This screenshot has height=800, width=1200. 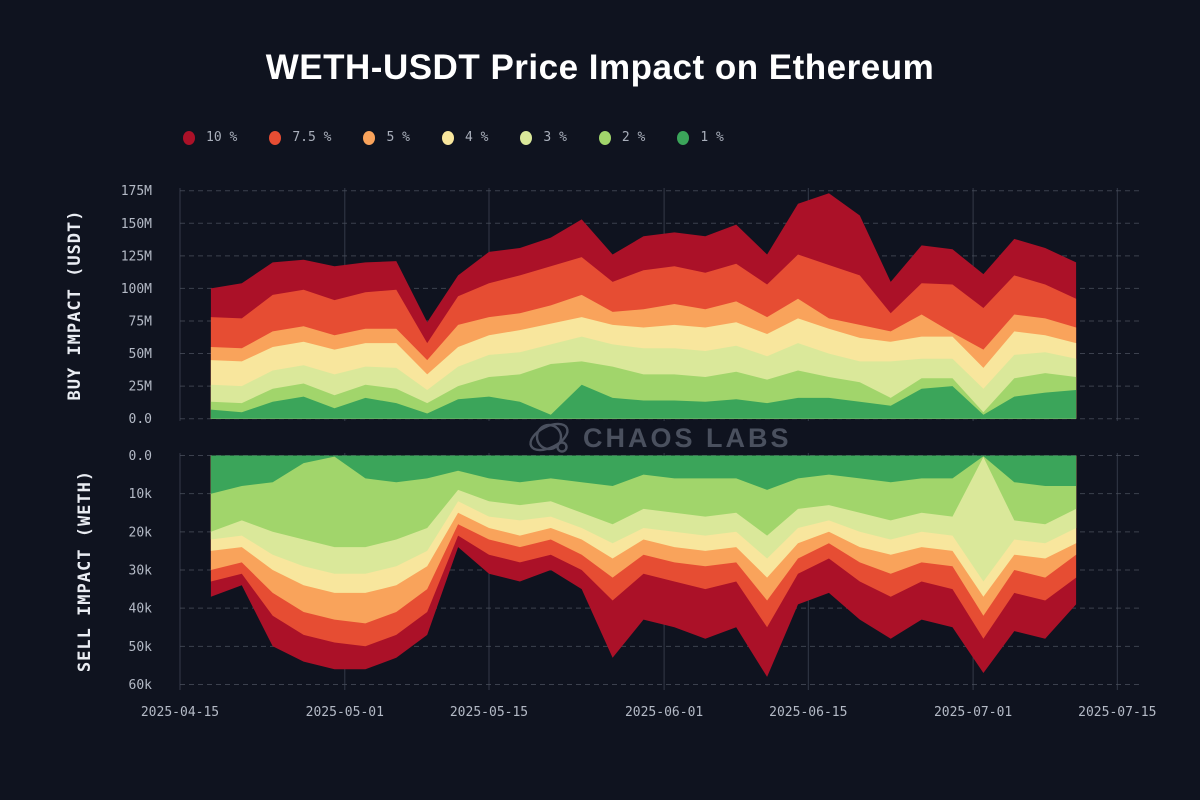 What do you see at coordinates (345, 712) in the screenshot?
I see `x-tick-2025-05-01: 2025-05-01` at bounding box center [345, 712].